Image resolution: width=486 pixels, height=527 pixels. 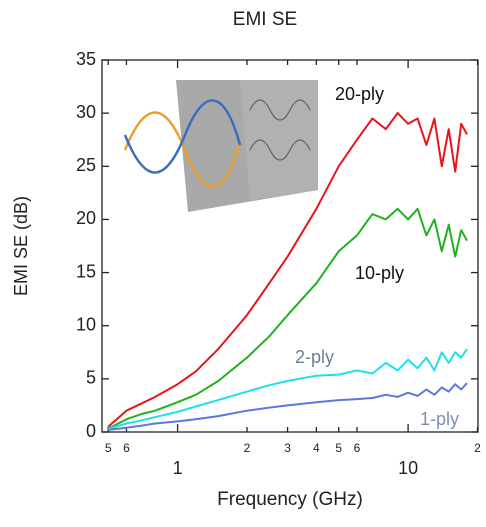 What do you see at coordinates (86, 112) in the screenshot?
I see `y-tick-label: 30` at bounding box center [86, 112].